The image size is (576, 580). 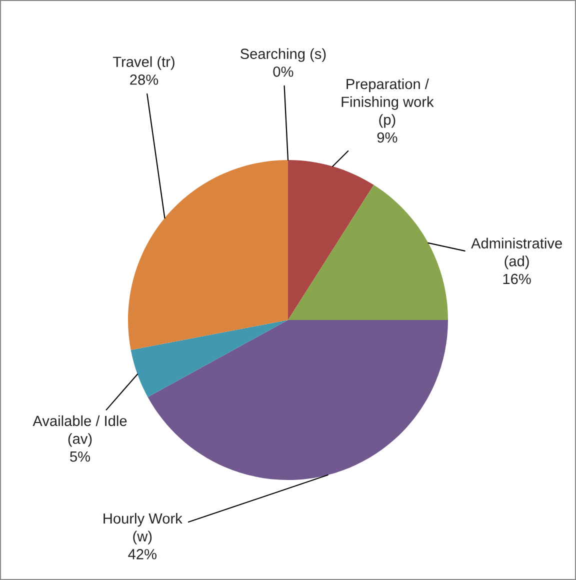 What do you see at coordinates (283, 55) in the screenshot?
I see `category-label: Searching (s)` at bounding box center [283, 55].